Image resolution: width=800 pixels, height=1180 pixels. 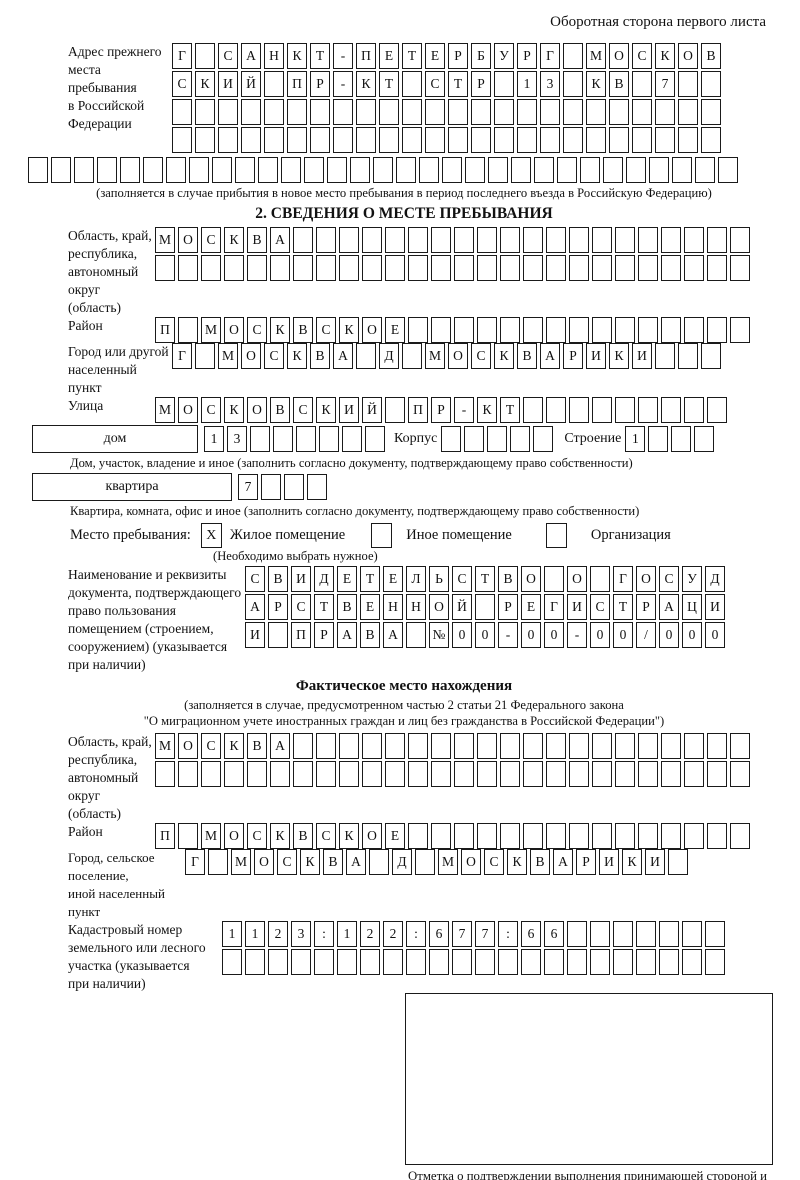 I want to click on cell-row: И П Р А В А № 0 0-0 0-0 0/0 0 0, so click(x=486, y=635).